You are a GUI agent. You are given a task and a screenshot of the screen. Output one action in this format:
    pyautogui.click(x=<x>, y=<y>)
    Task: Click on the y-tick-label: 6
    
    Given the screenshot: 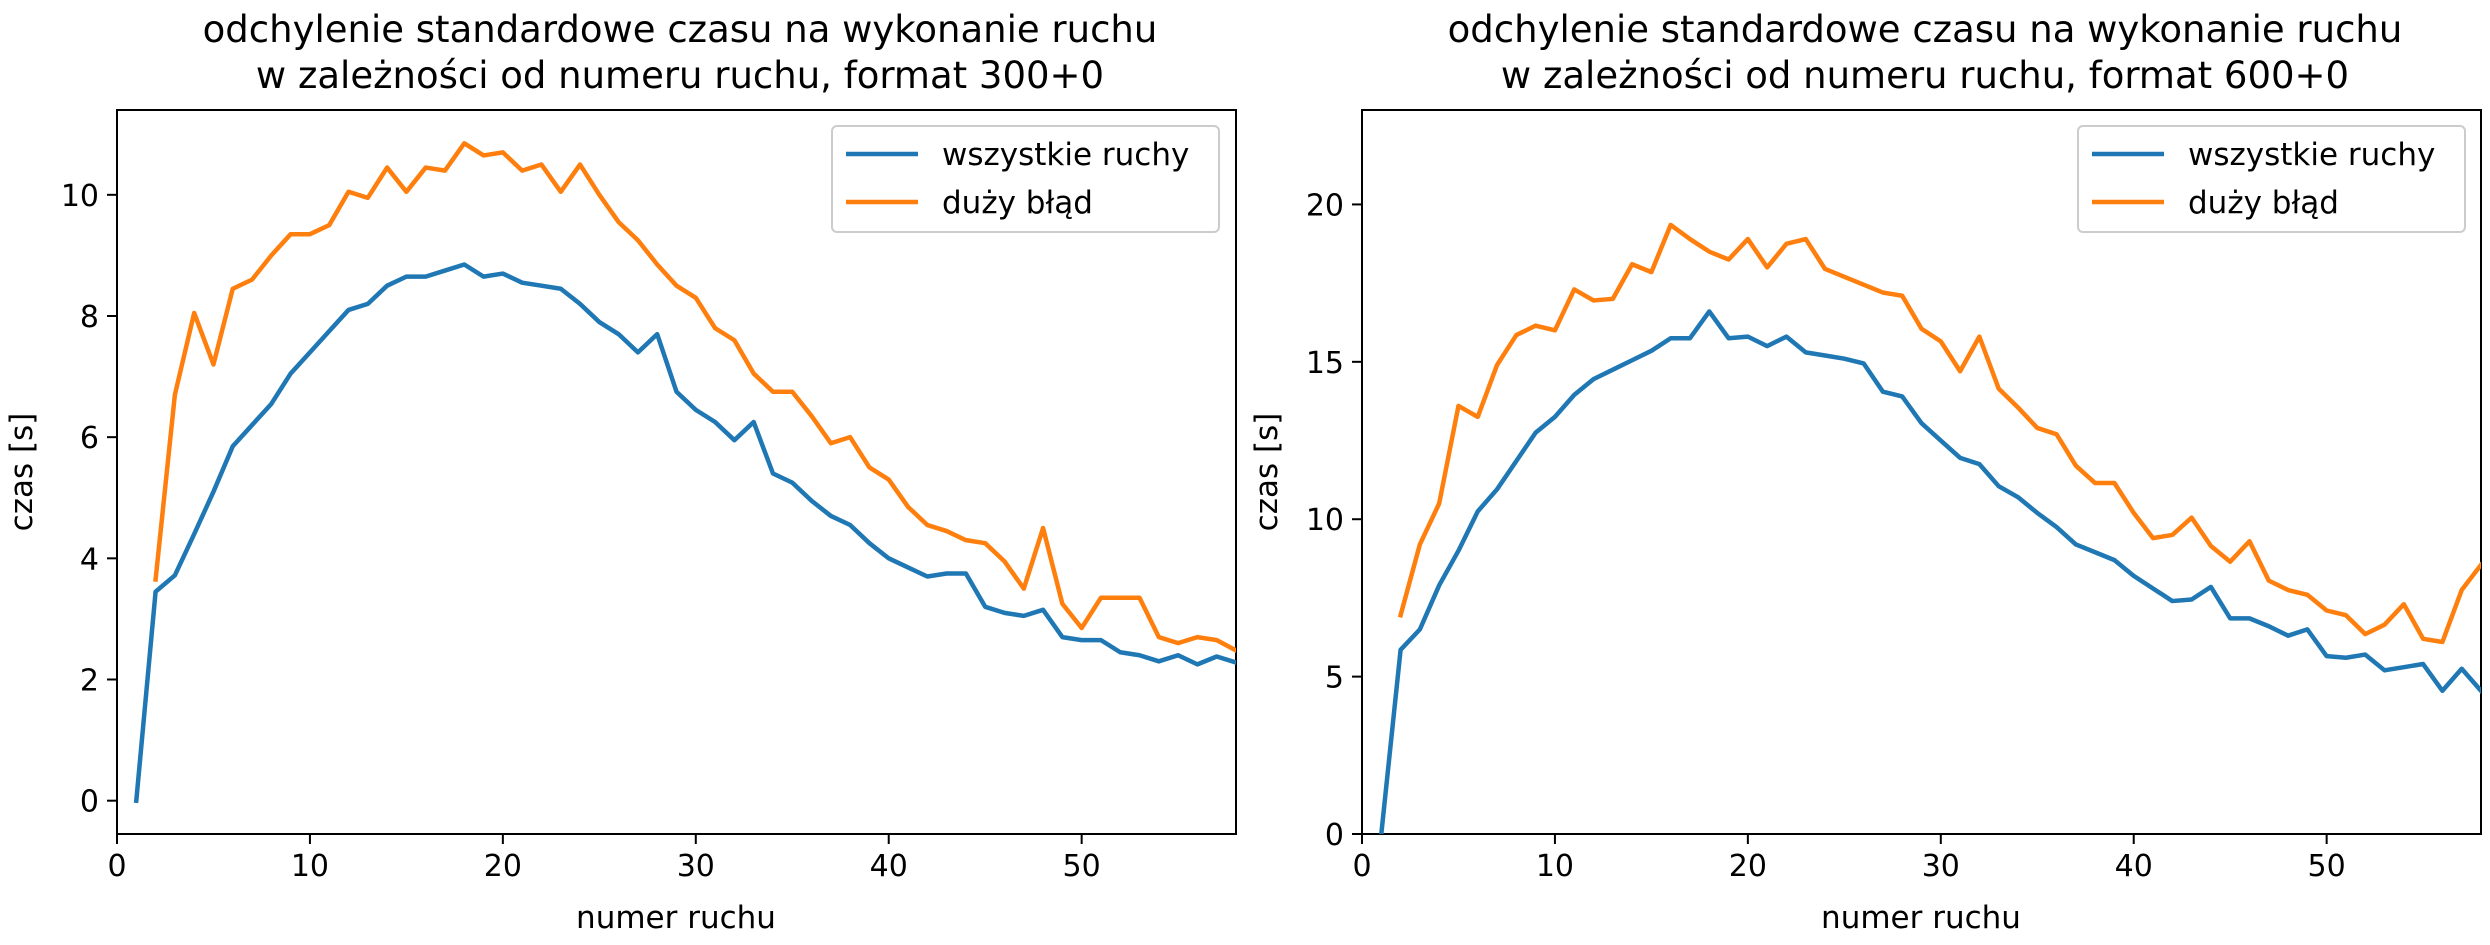 What is the action you would take?
    pyautogui.click(x=89, y=438)
    